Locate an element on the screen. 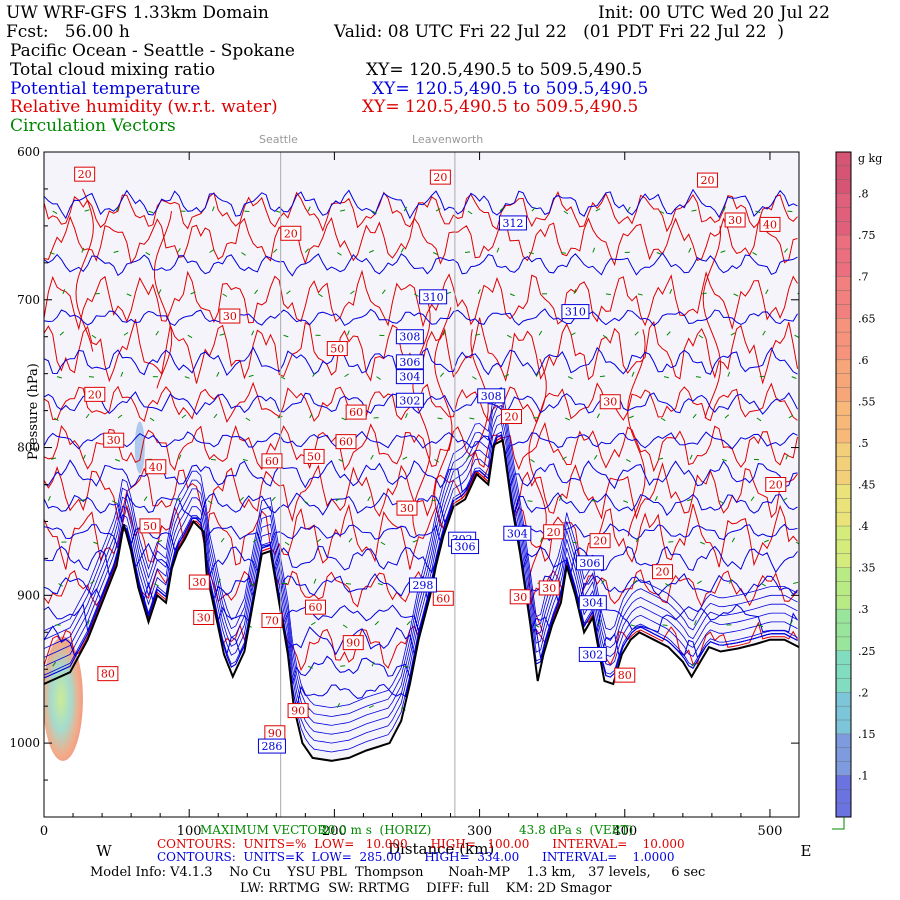  theta-contour-label: 308 is located at coordinates (409, 337).